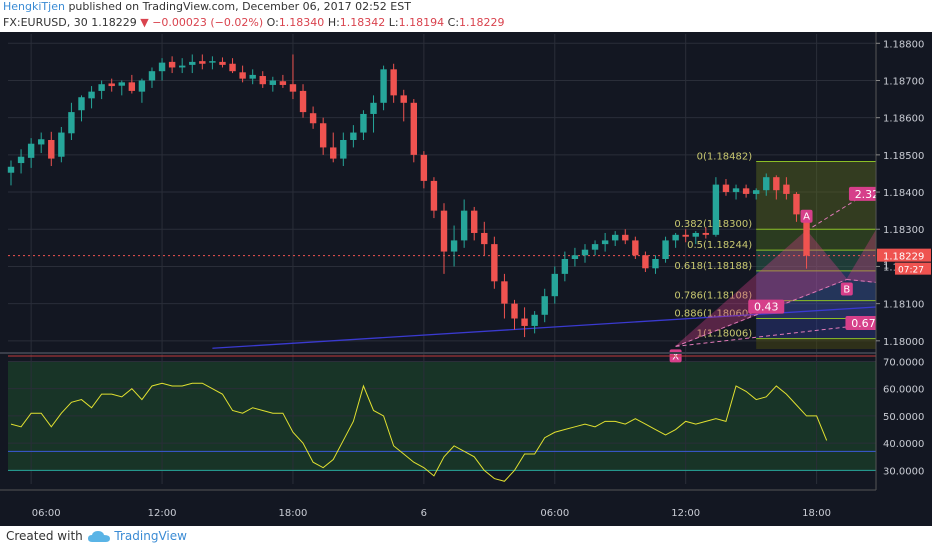  What do you see at coordinates (453, 22) in the screenshot?
I see `close-label: C:` at bounding box center [453, 22].